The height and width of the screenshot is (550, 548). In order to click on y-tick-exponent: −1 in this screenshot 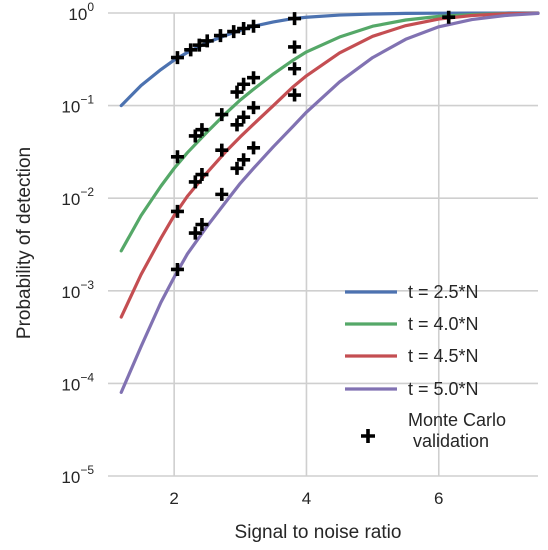, I will do `click(87, 100)`.